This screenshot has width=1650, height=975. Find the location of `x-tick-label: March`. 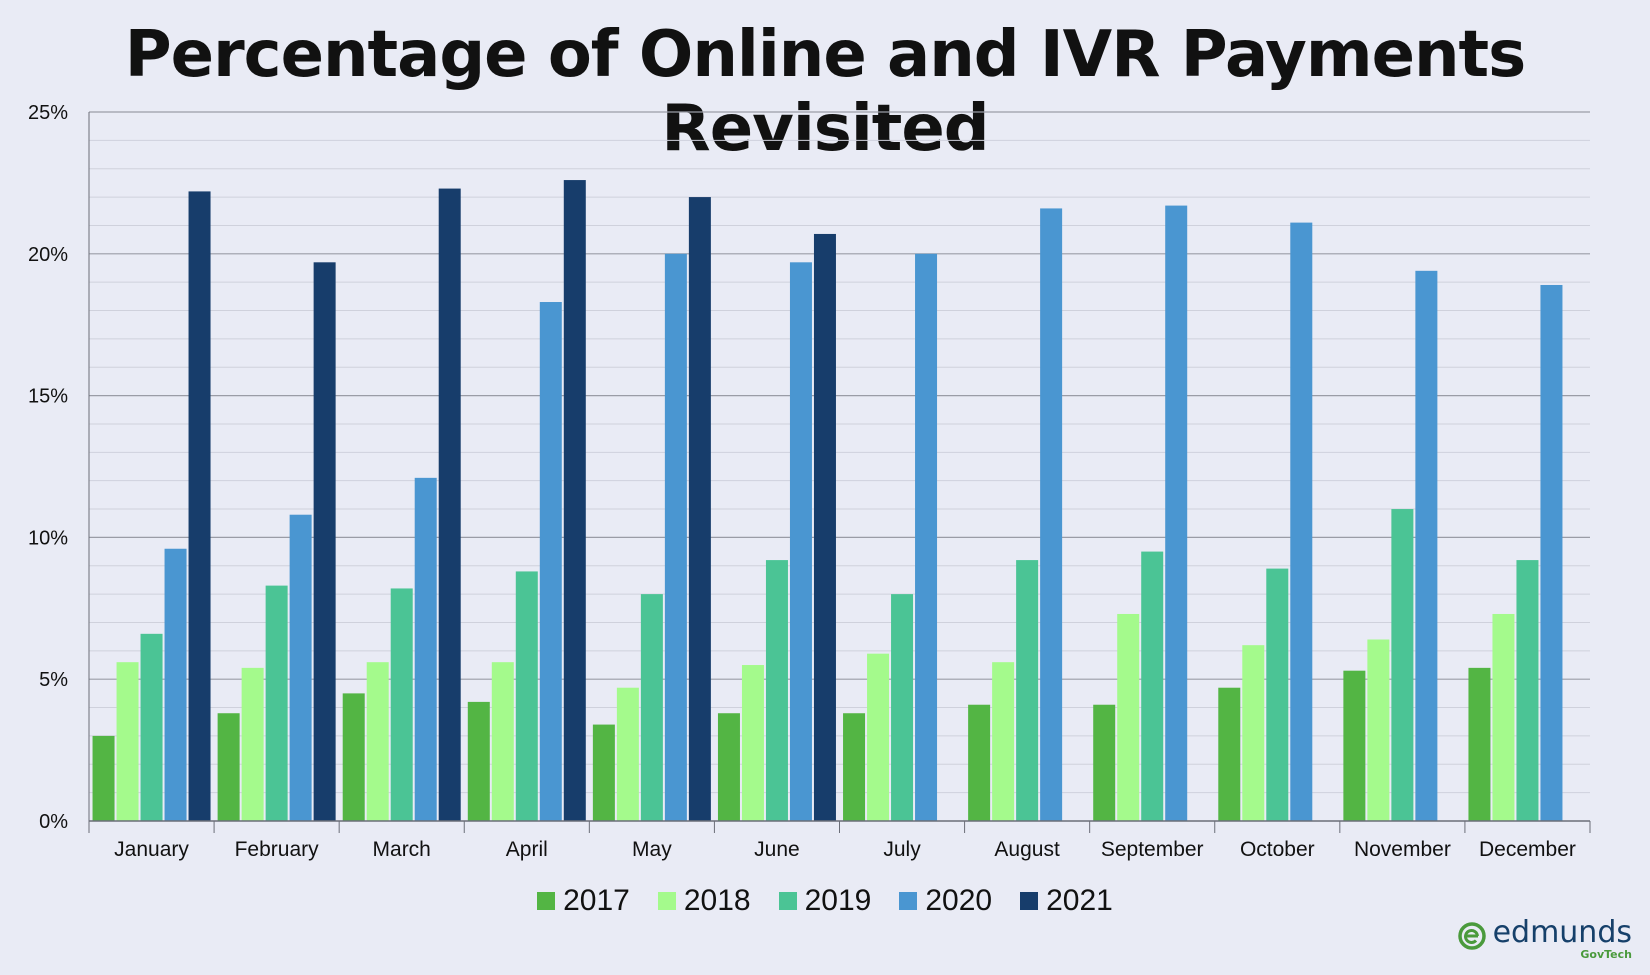

x-tick-label: March is located at coordinates (402, 849).